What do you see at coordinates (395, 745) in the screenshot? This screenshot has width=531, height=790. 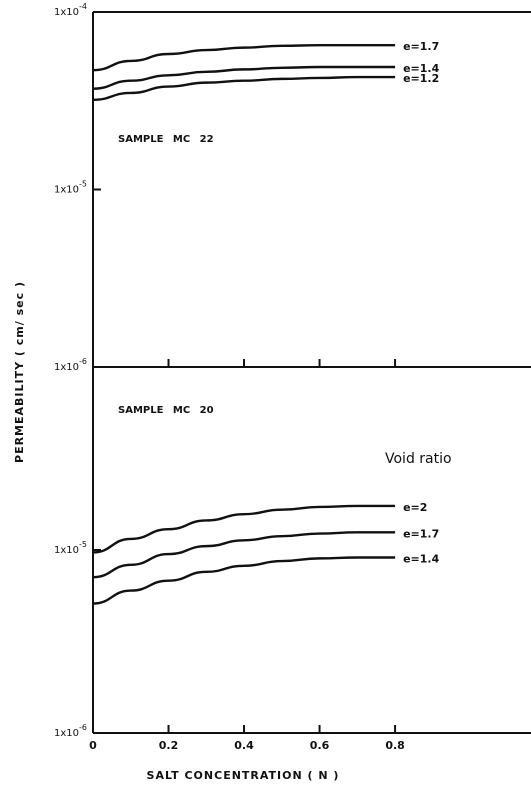 I see `x-tick-label: 0.8` at bounding box center [395, 745].